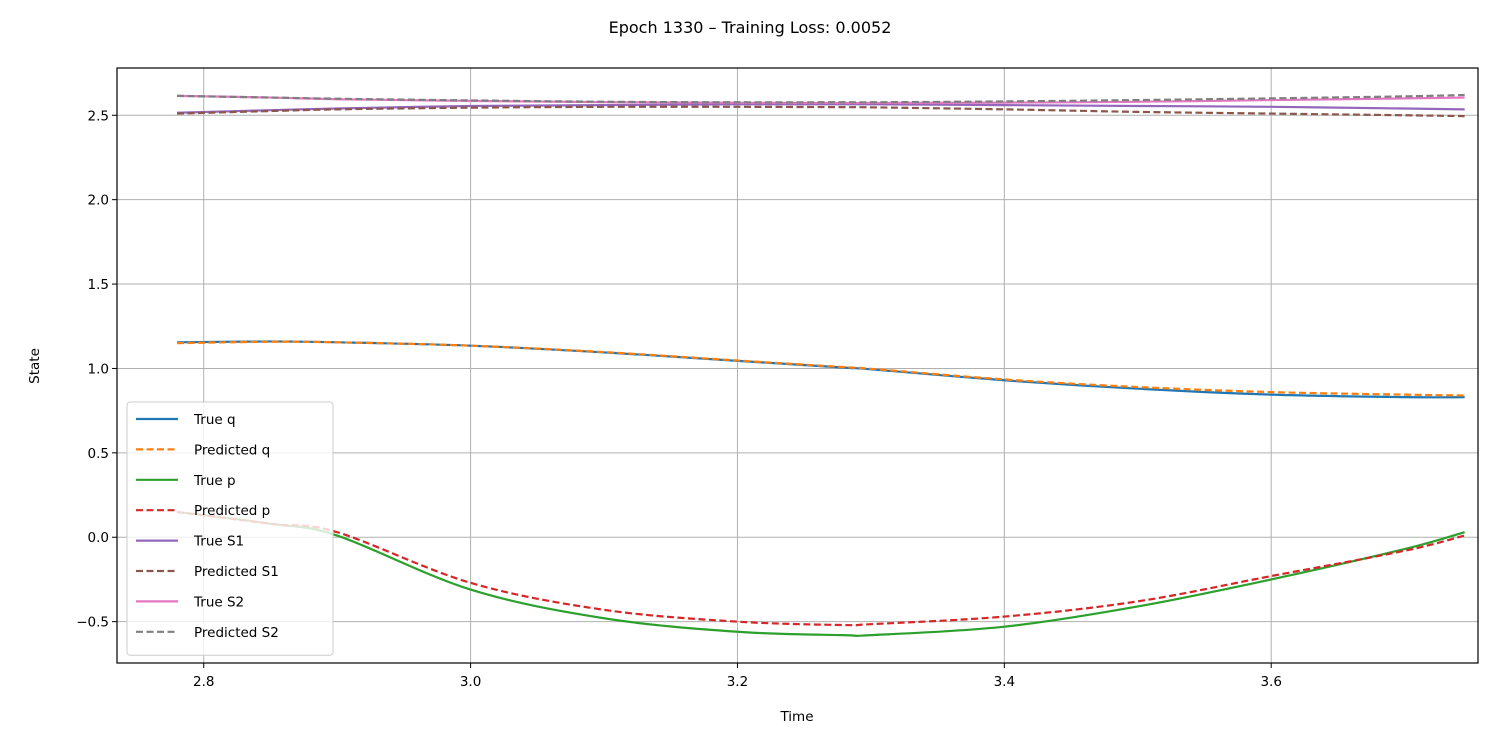 This screenshot has width=1500, height=750. I want to click on x-tick-label: 3.4, so click(1004, 682).